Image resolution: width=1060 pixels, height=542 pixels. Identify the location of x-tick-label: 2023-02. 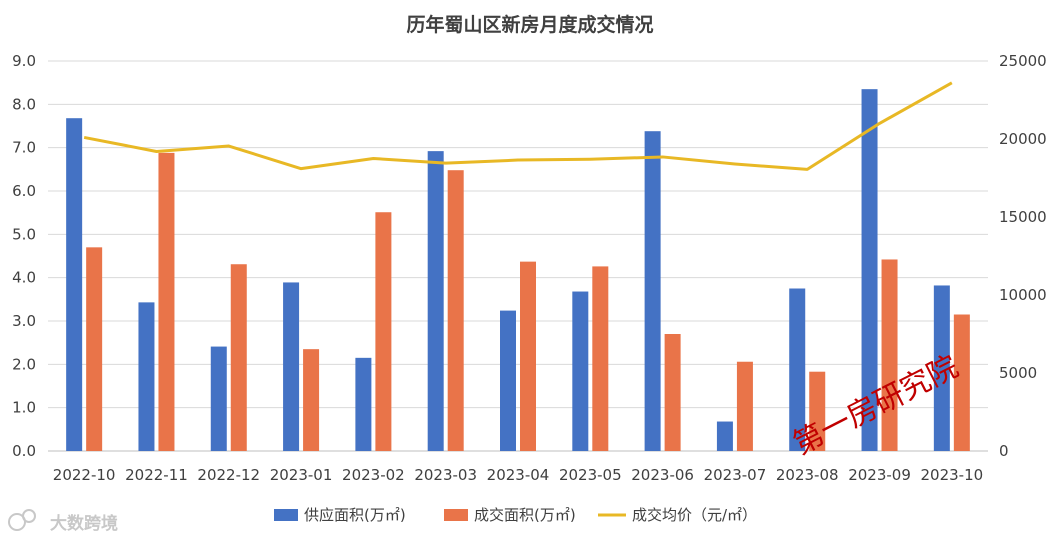
(373, 475).